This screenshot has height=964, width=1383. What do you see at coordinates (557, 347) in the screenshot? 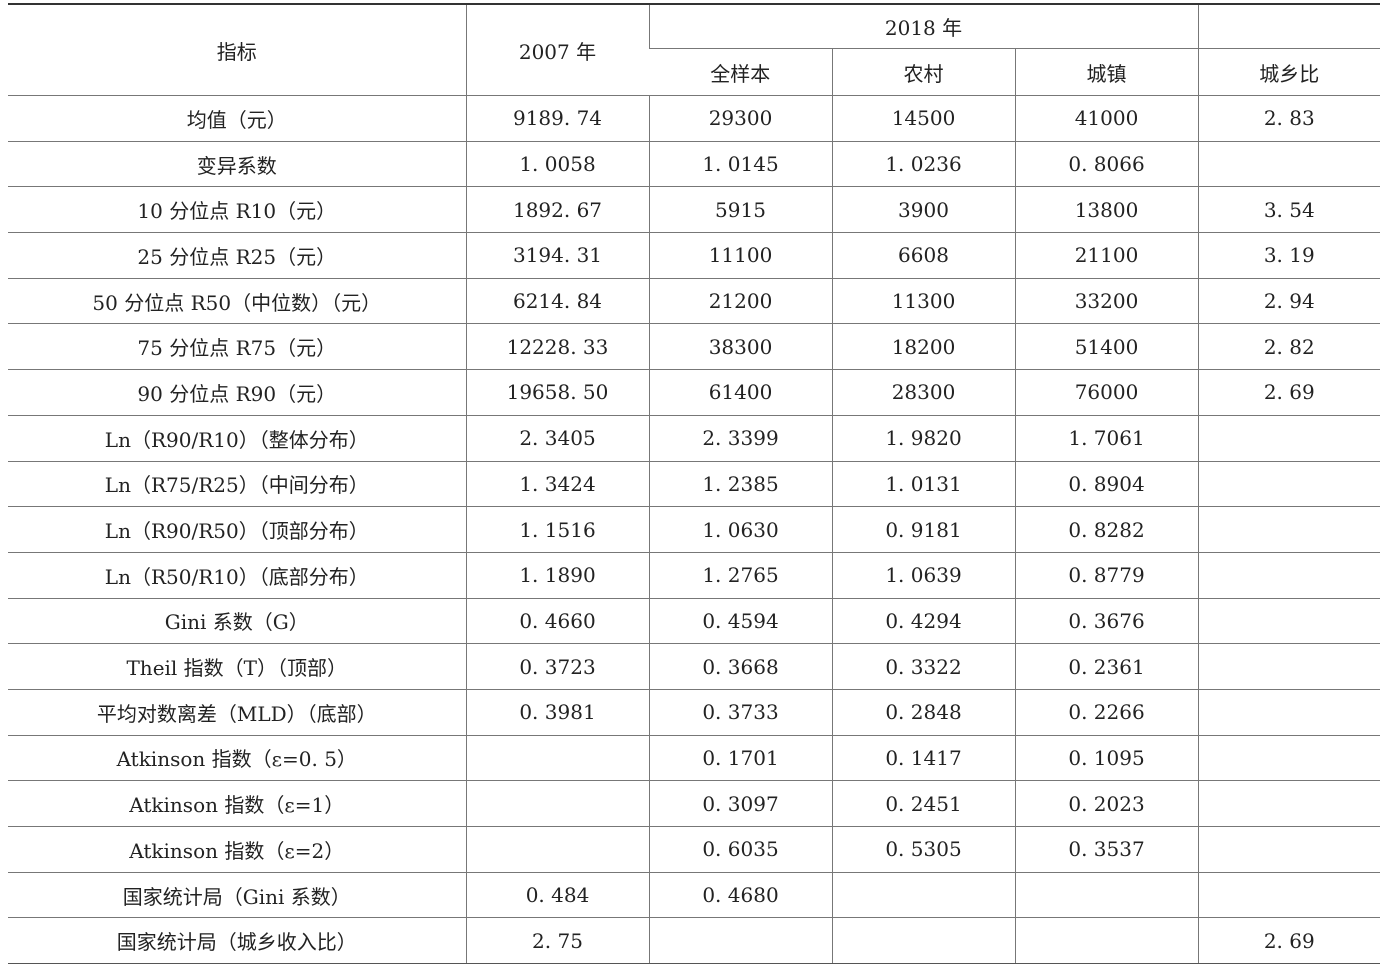
I see `value-2007-cell: 12228. 33` at bounding box center [557, 347].